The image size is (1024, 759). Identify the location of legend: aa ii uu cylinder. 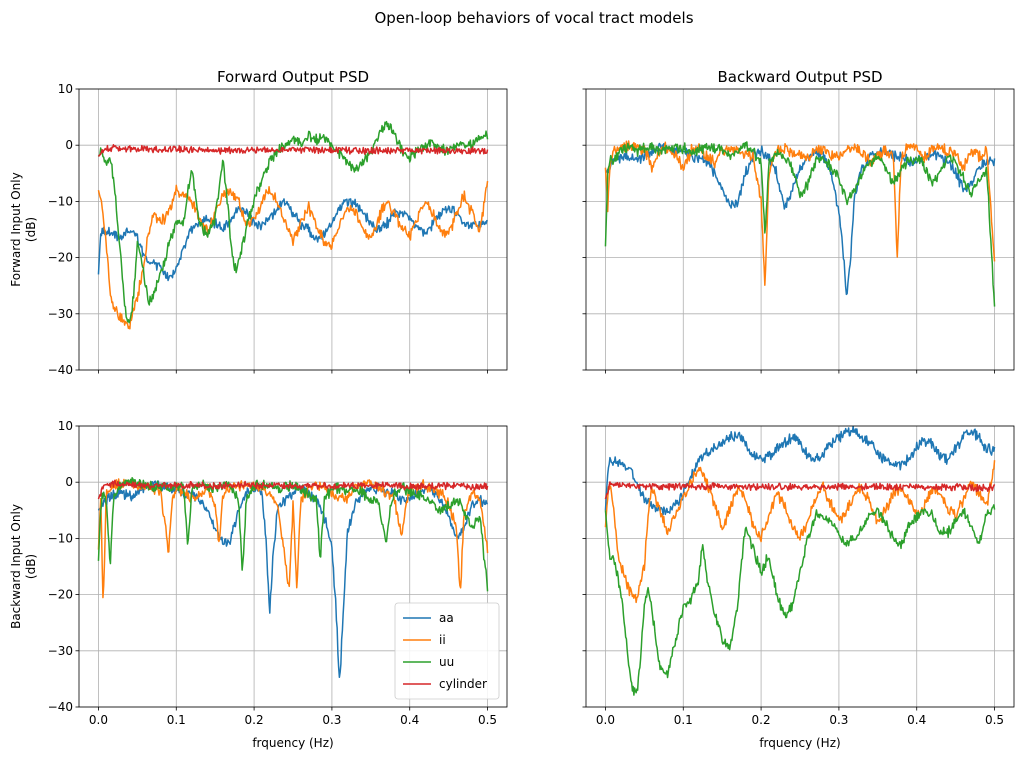
(447, 651).